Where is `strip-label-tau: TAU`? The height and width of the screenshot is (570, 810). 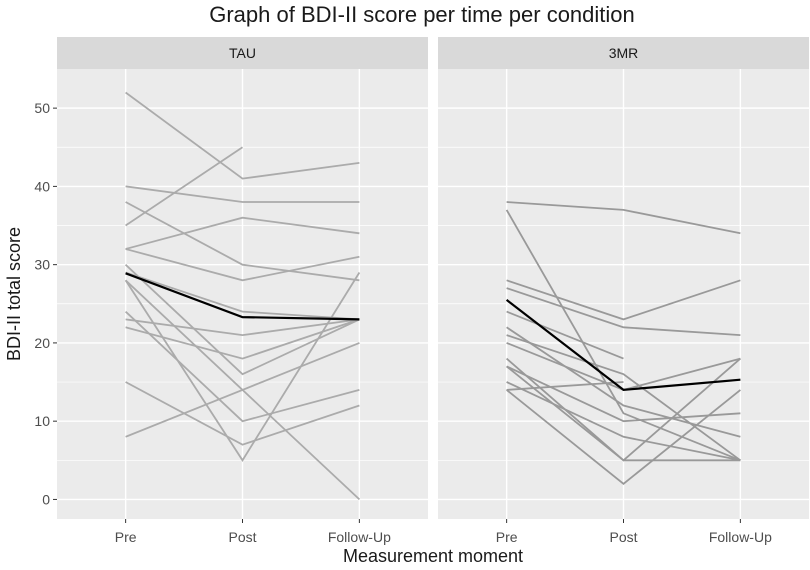 strip-label-tau: TAU is located at coordinates (242, 53).